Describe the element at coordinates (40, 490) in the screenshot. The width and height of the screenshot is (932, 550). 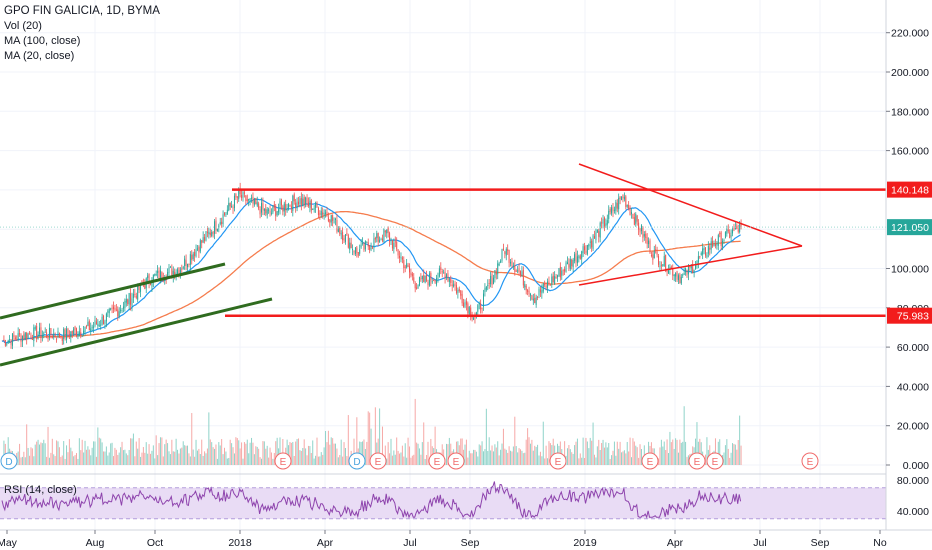
I see `rsi-legend: RSI (14, close)` at that location.